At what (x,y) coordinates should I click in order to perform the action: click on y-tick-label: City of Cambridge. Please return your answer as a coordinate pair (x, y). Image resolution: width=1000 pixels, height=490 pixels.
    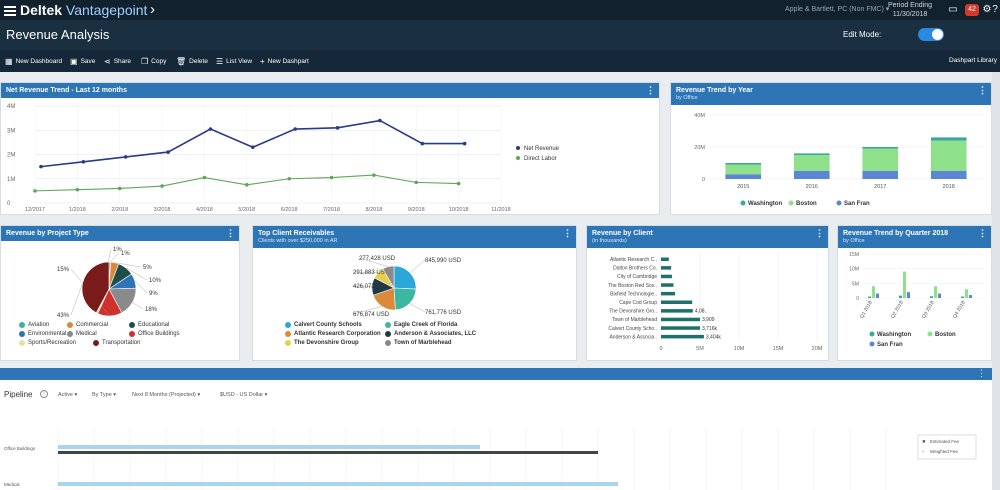
    Looking at the image, I should click on (637, 277).